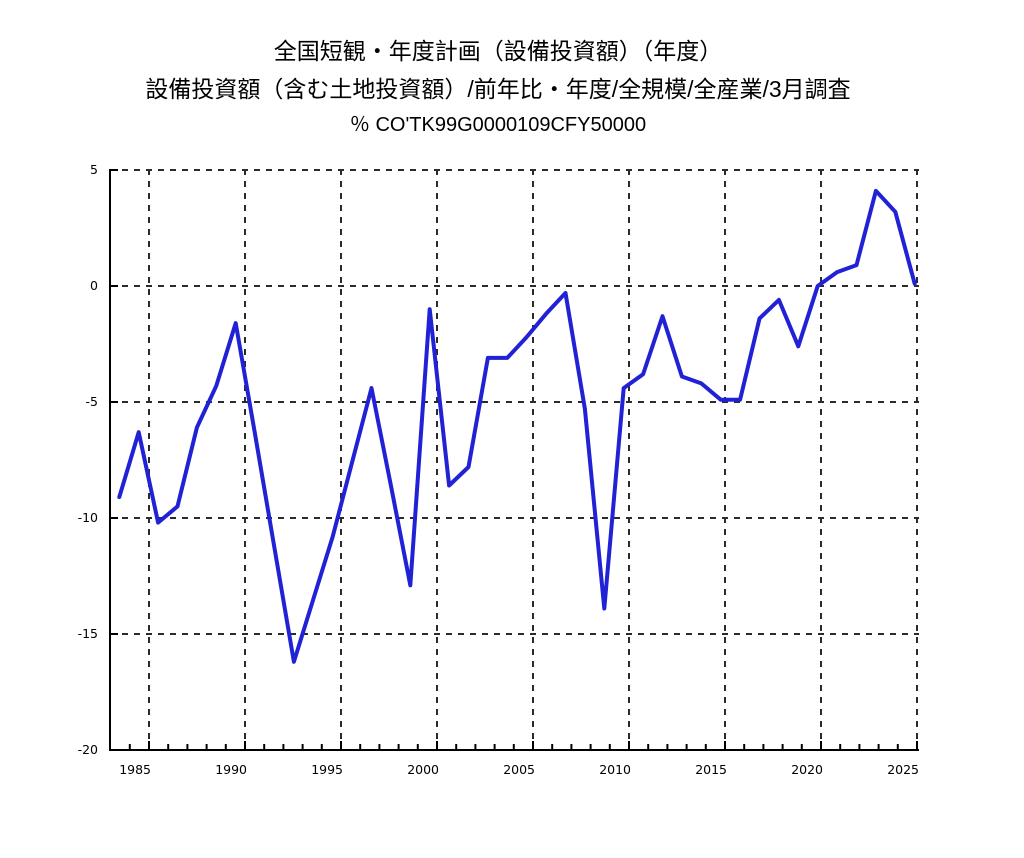 This screenshot has width=1024, height=858. What do you see at coordinates (94, 285) in the screenshot?
I see `y-tick-label: 0` at bounding box center [94, 285].